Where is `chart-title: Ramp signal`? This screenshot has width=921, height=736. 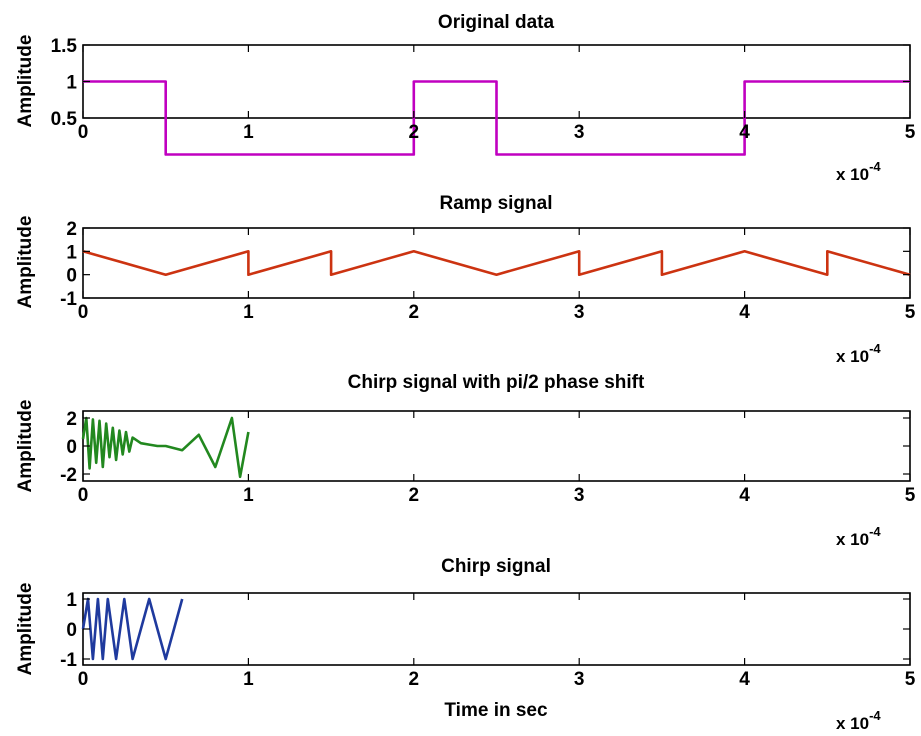 chart-title: Ramp signal is located at coordinates (496, 203).